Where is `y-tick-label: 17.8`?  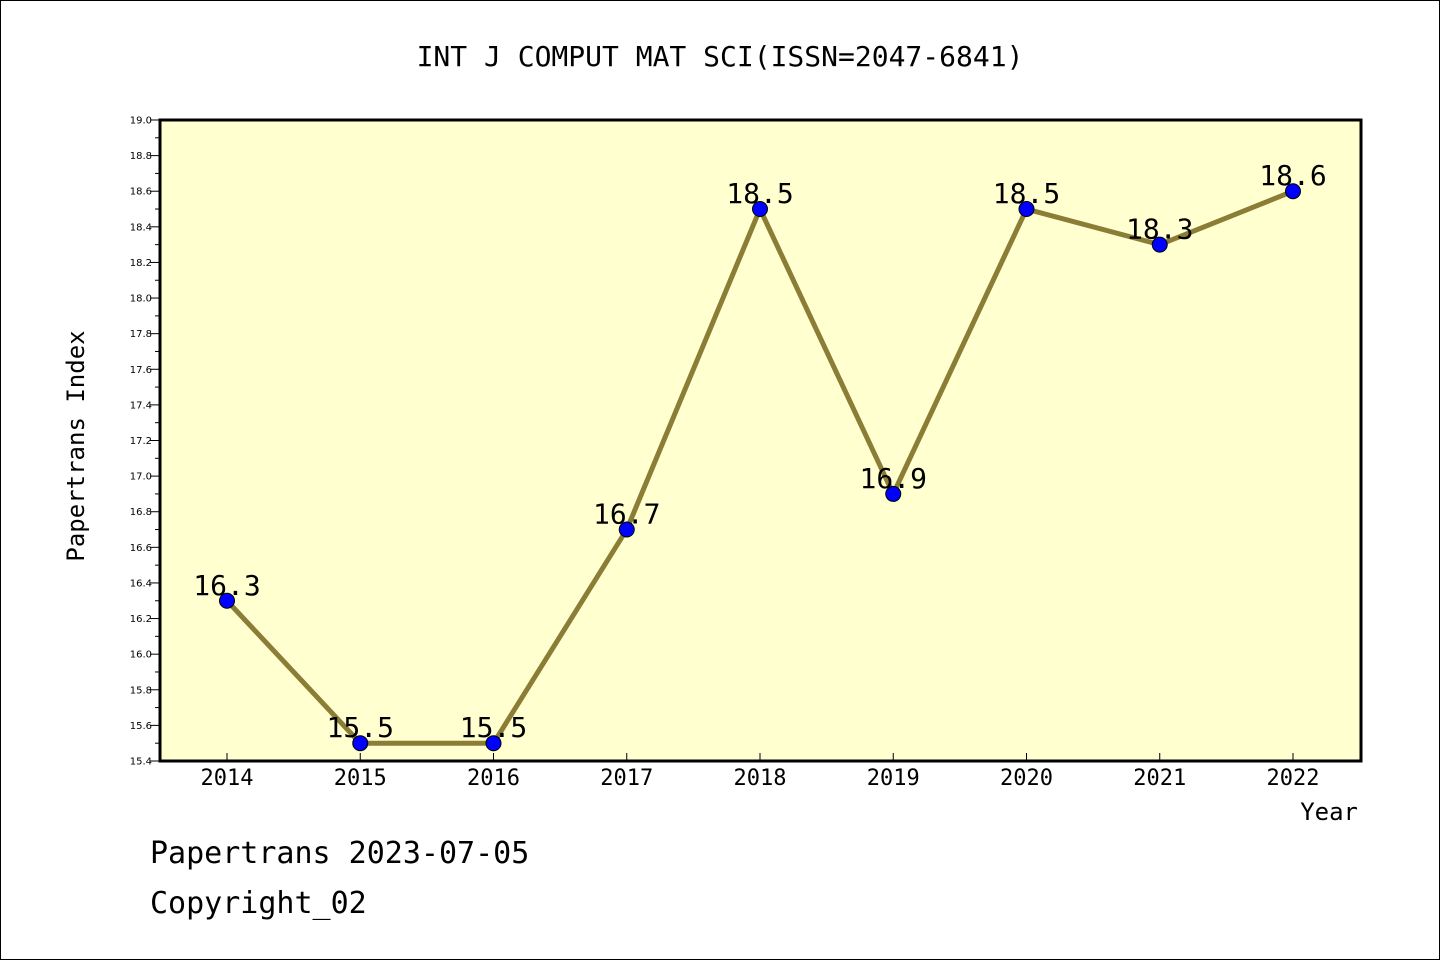
y-tick-label: 17.8 is located at coordinates (141, 334).